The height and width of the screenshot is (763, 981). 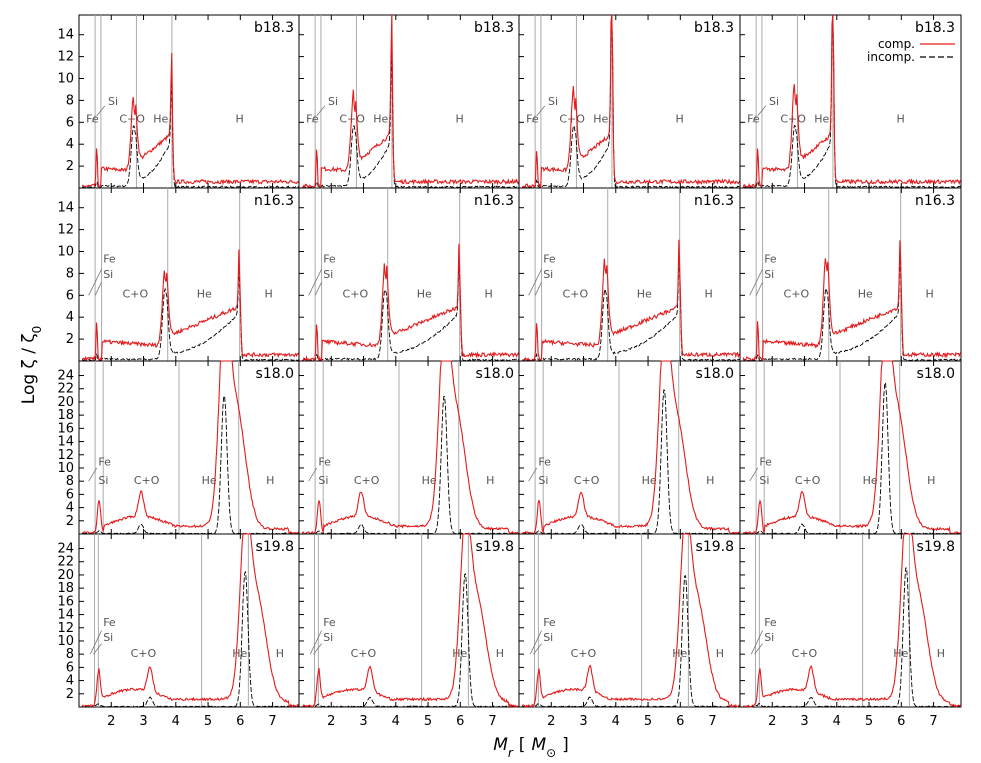 I want to click on legend-entry-comp: comp., so click(x=896, y=44).